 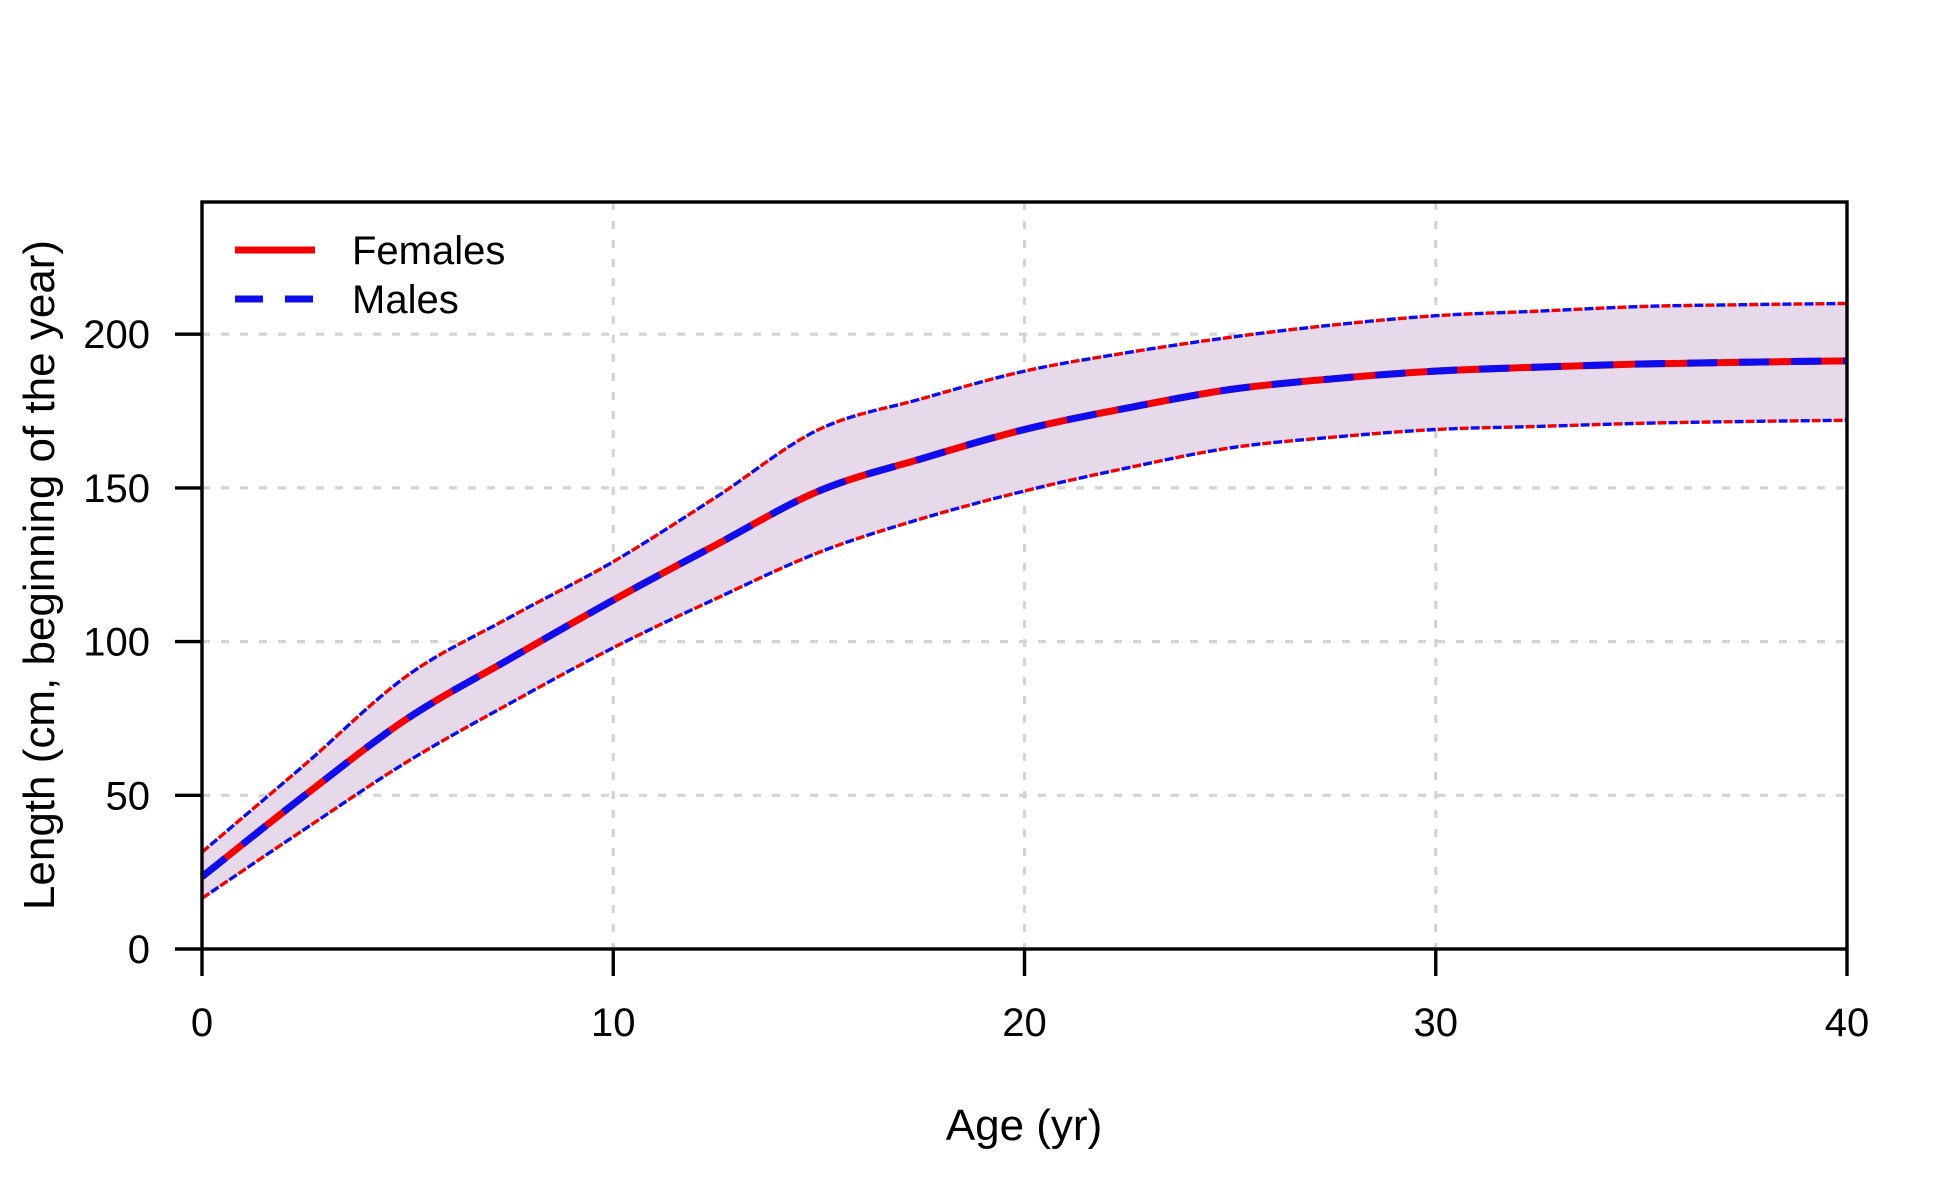 What do you see at coordinates (116, 489) in the screenshot?
I see `y-tick-label: 150` at bounding box center [116, 489].